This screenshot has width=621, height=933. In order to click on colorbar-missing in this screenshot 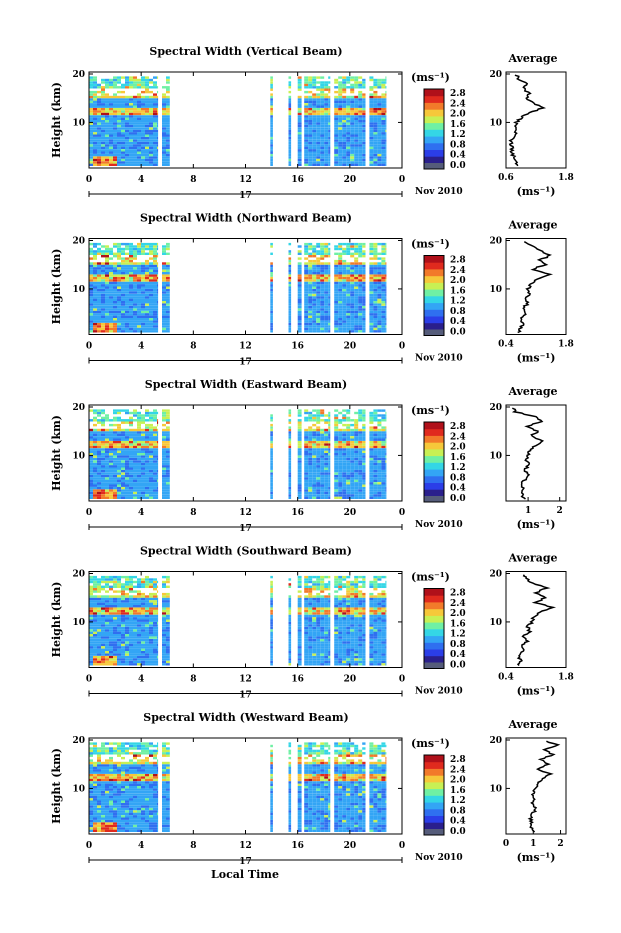, I will do `click(434, 333)`.